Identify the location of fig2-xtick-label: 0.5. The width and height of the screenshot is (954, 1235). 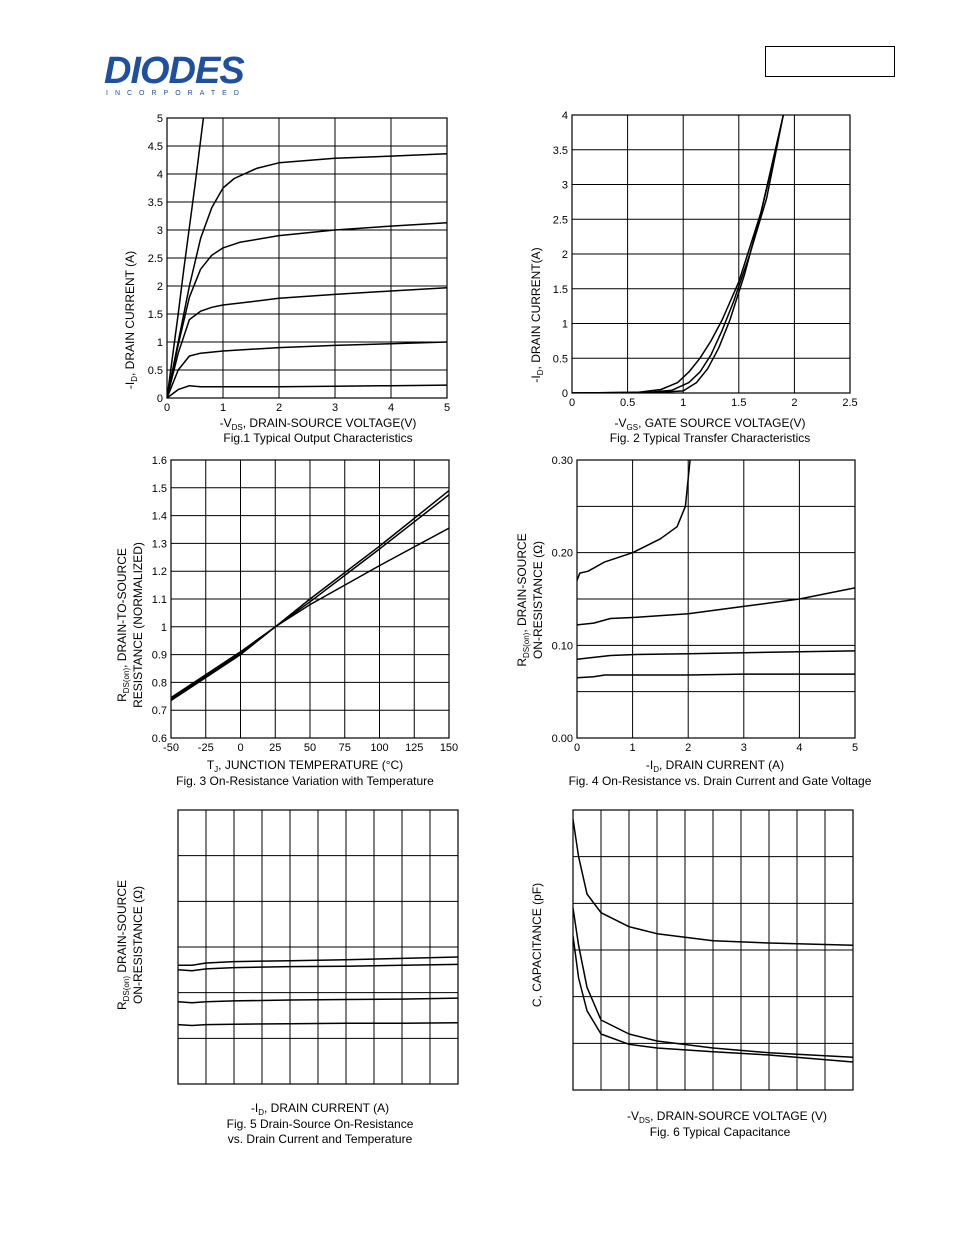
(627, 403).